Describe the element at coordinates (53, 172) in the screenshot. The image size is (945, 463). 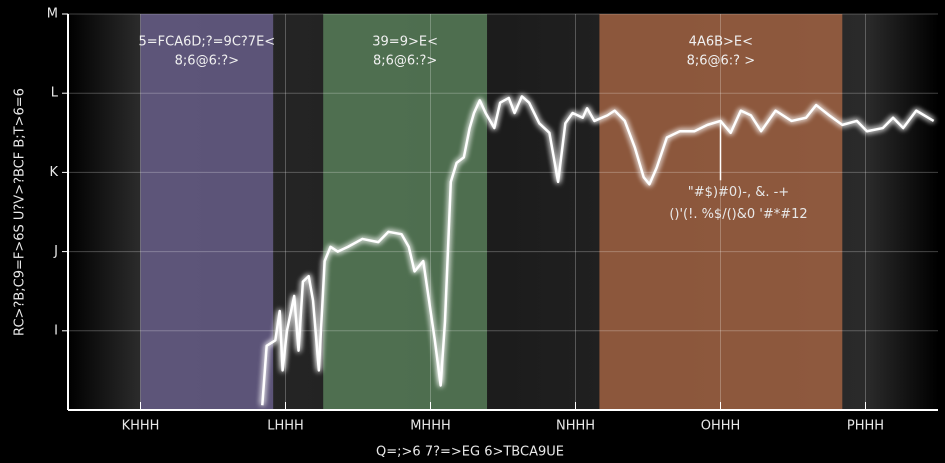
I see `y-tick-label: K` at that location.